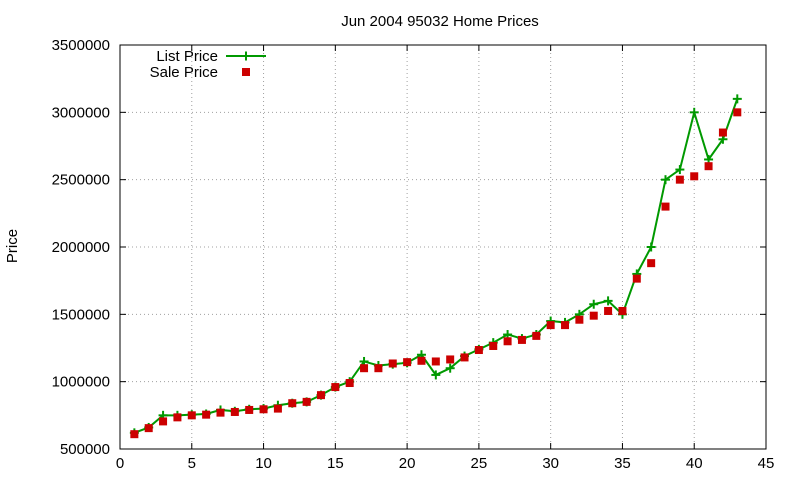 This screenshot has height=480, width=800. What do you see at coordinates (120, 463) in the screenshot?
I see `x-tick-label: 0` at bounding box center [120, 463].